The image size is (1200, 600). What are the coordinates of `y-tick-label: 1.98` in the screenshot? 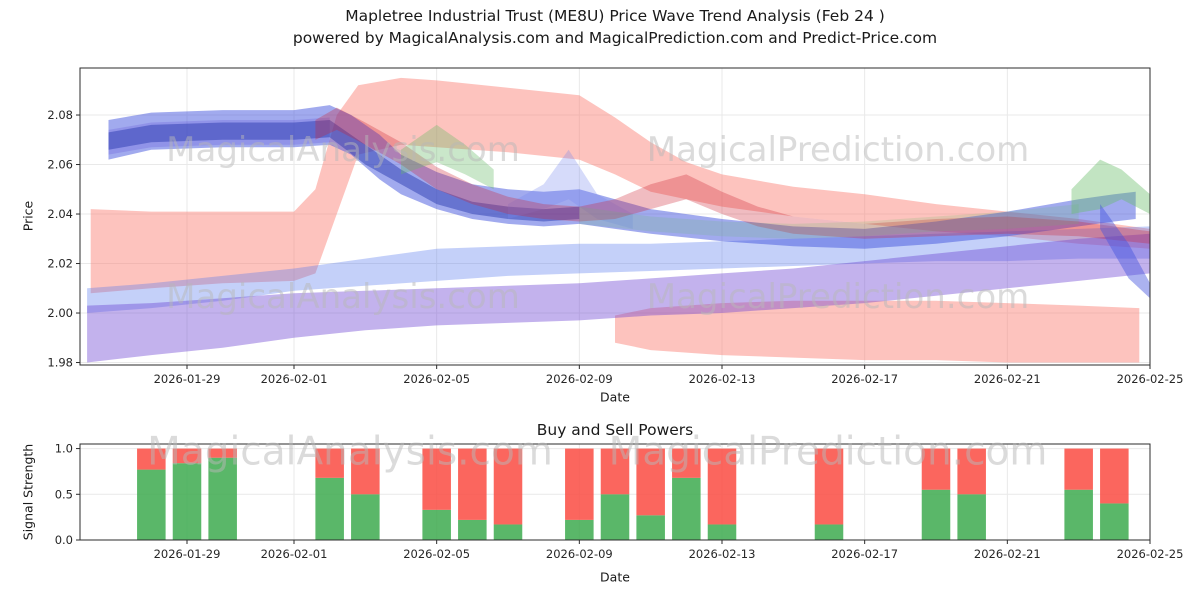 It's located at (60, 363).